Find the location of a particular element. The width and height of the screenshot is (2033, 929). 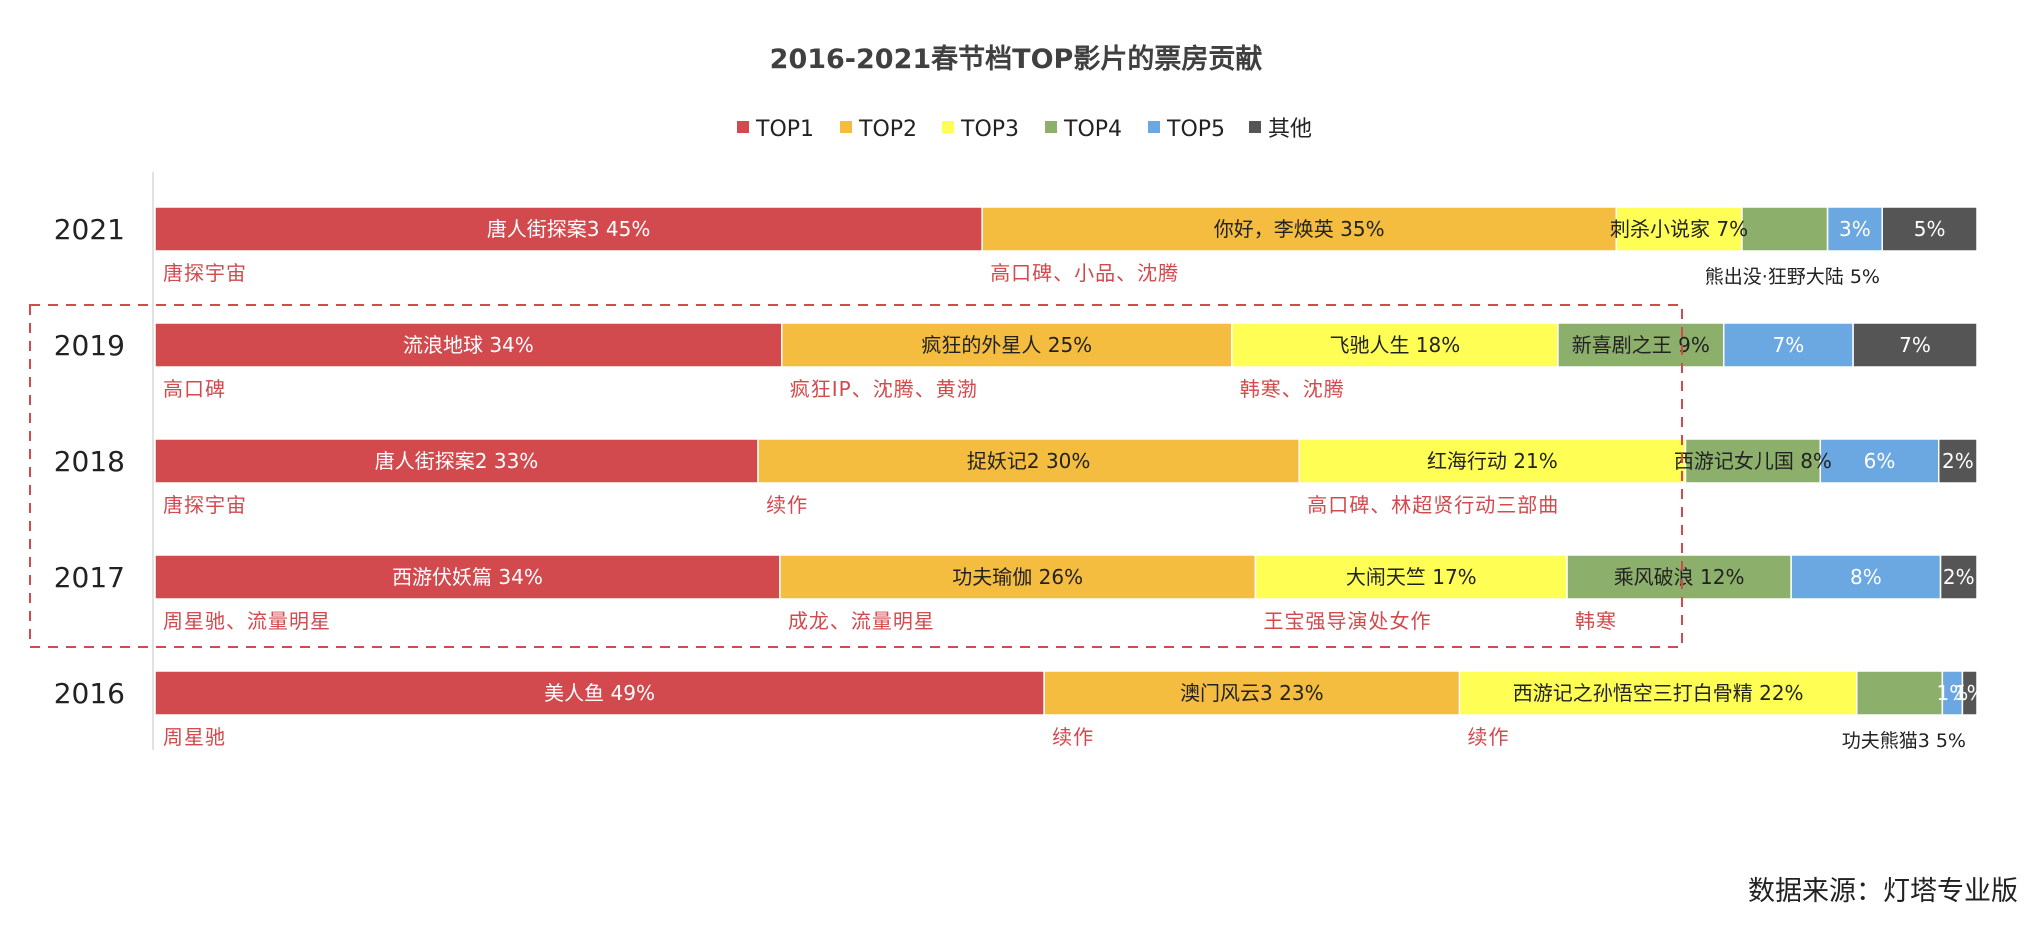

data-label-2018-3: 西游记女儿国 8% is located at coordinates (1753, 461).